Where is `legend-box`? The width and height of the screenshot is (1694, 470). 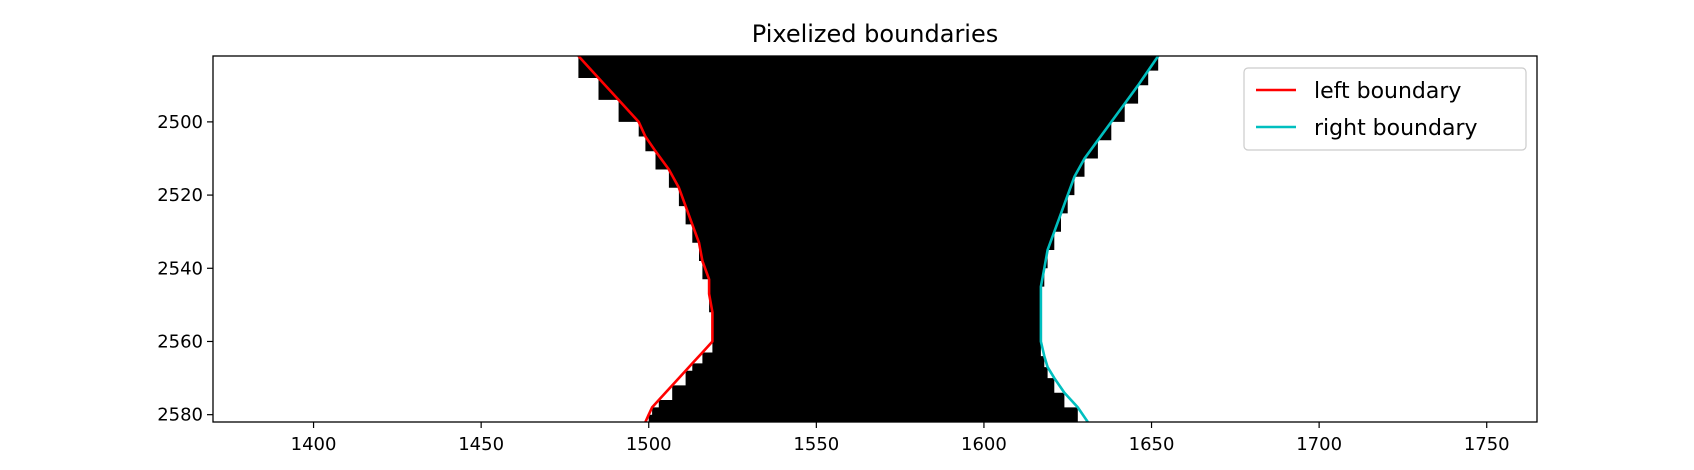
legend-box is located at coordinates (1385, 109).